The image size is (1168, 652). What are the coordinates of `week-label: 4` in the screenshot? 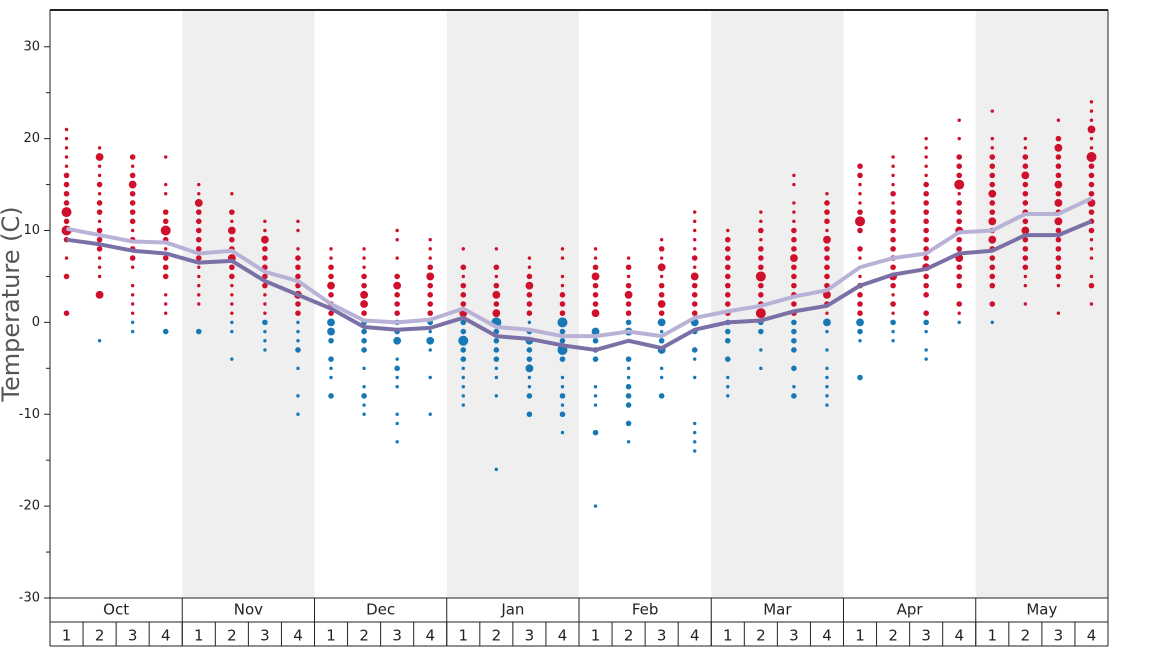 It's located at (695, 636).